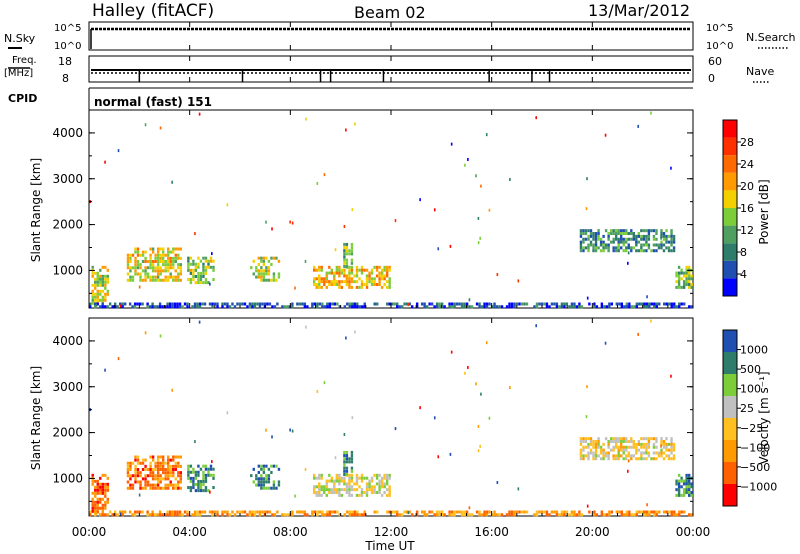  What do you see at coordinates (153, 102) in the screenshot?
I see `cpid-value: normal (fast) 151` at bounding box center [153, 102].